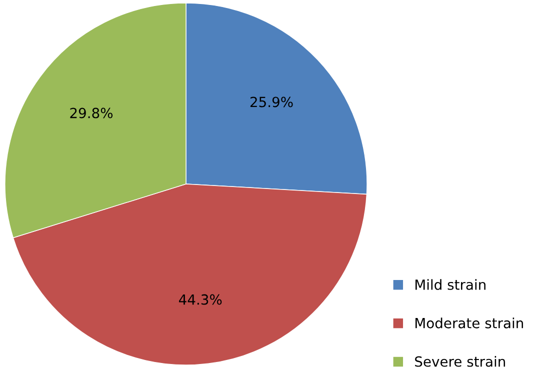  What do you see at coordinates (469, 323) in the screenshot?
I see `legend-label: Moderate strain` at bounding box center [469, 323].